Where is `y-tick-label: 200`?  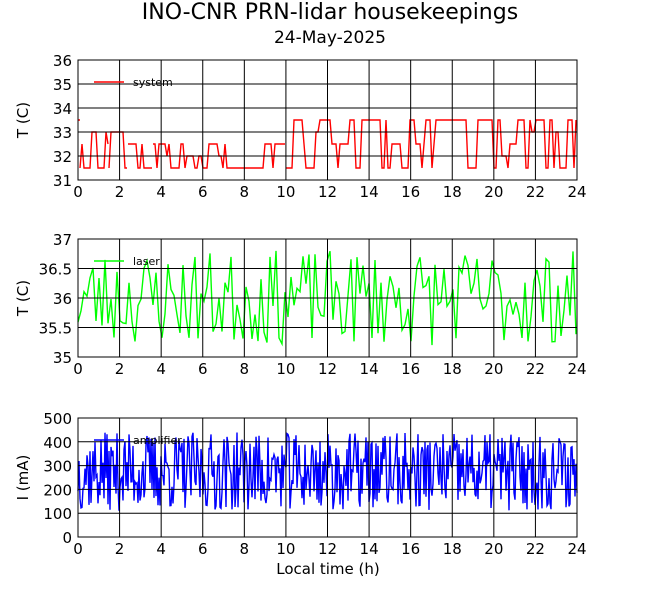
y-tick-label: 200 is located at coordinates (57, 490).